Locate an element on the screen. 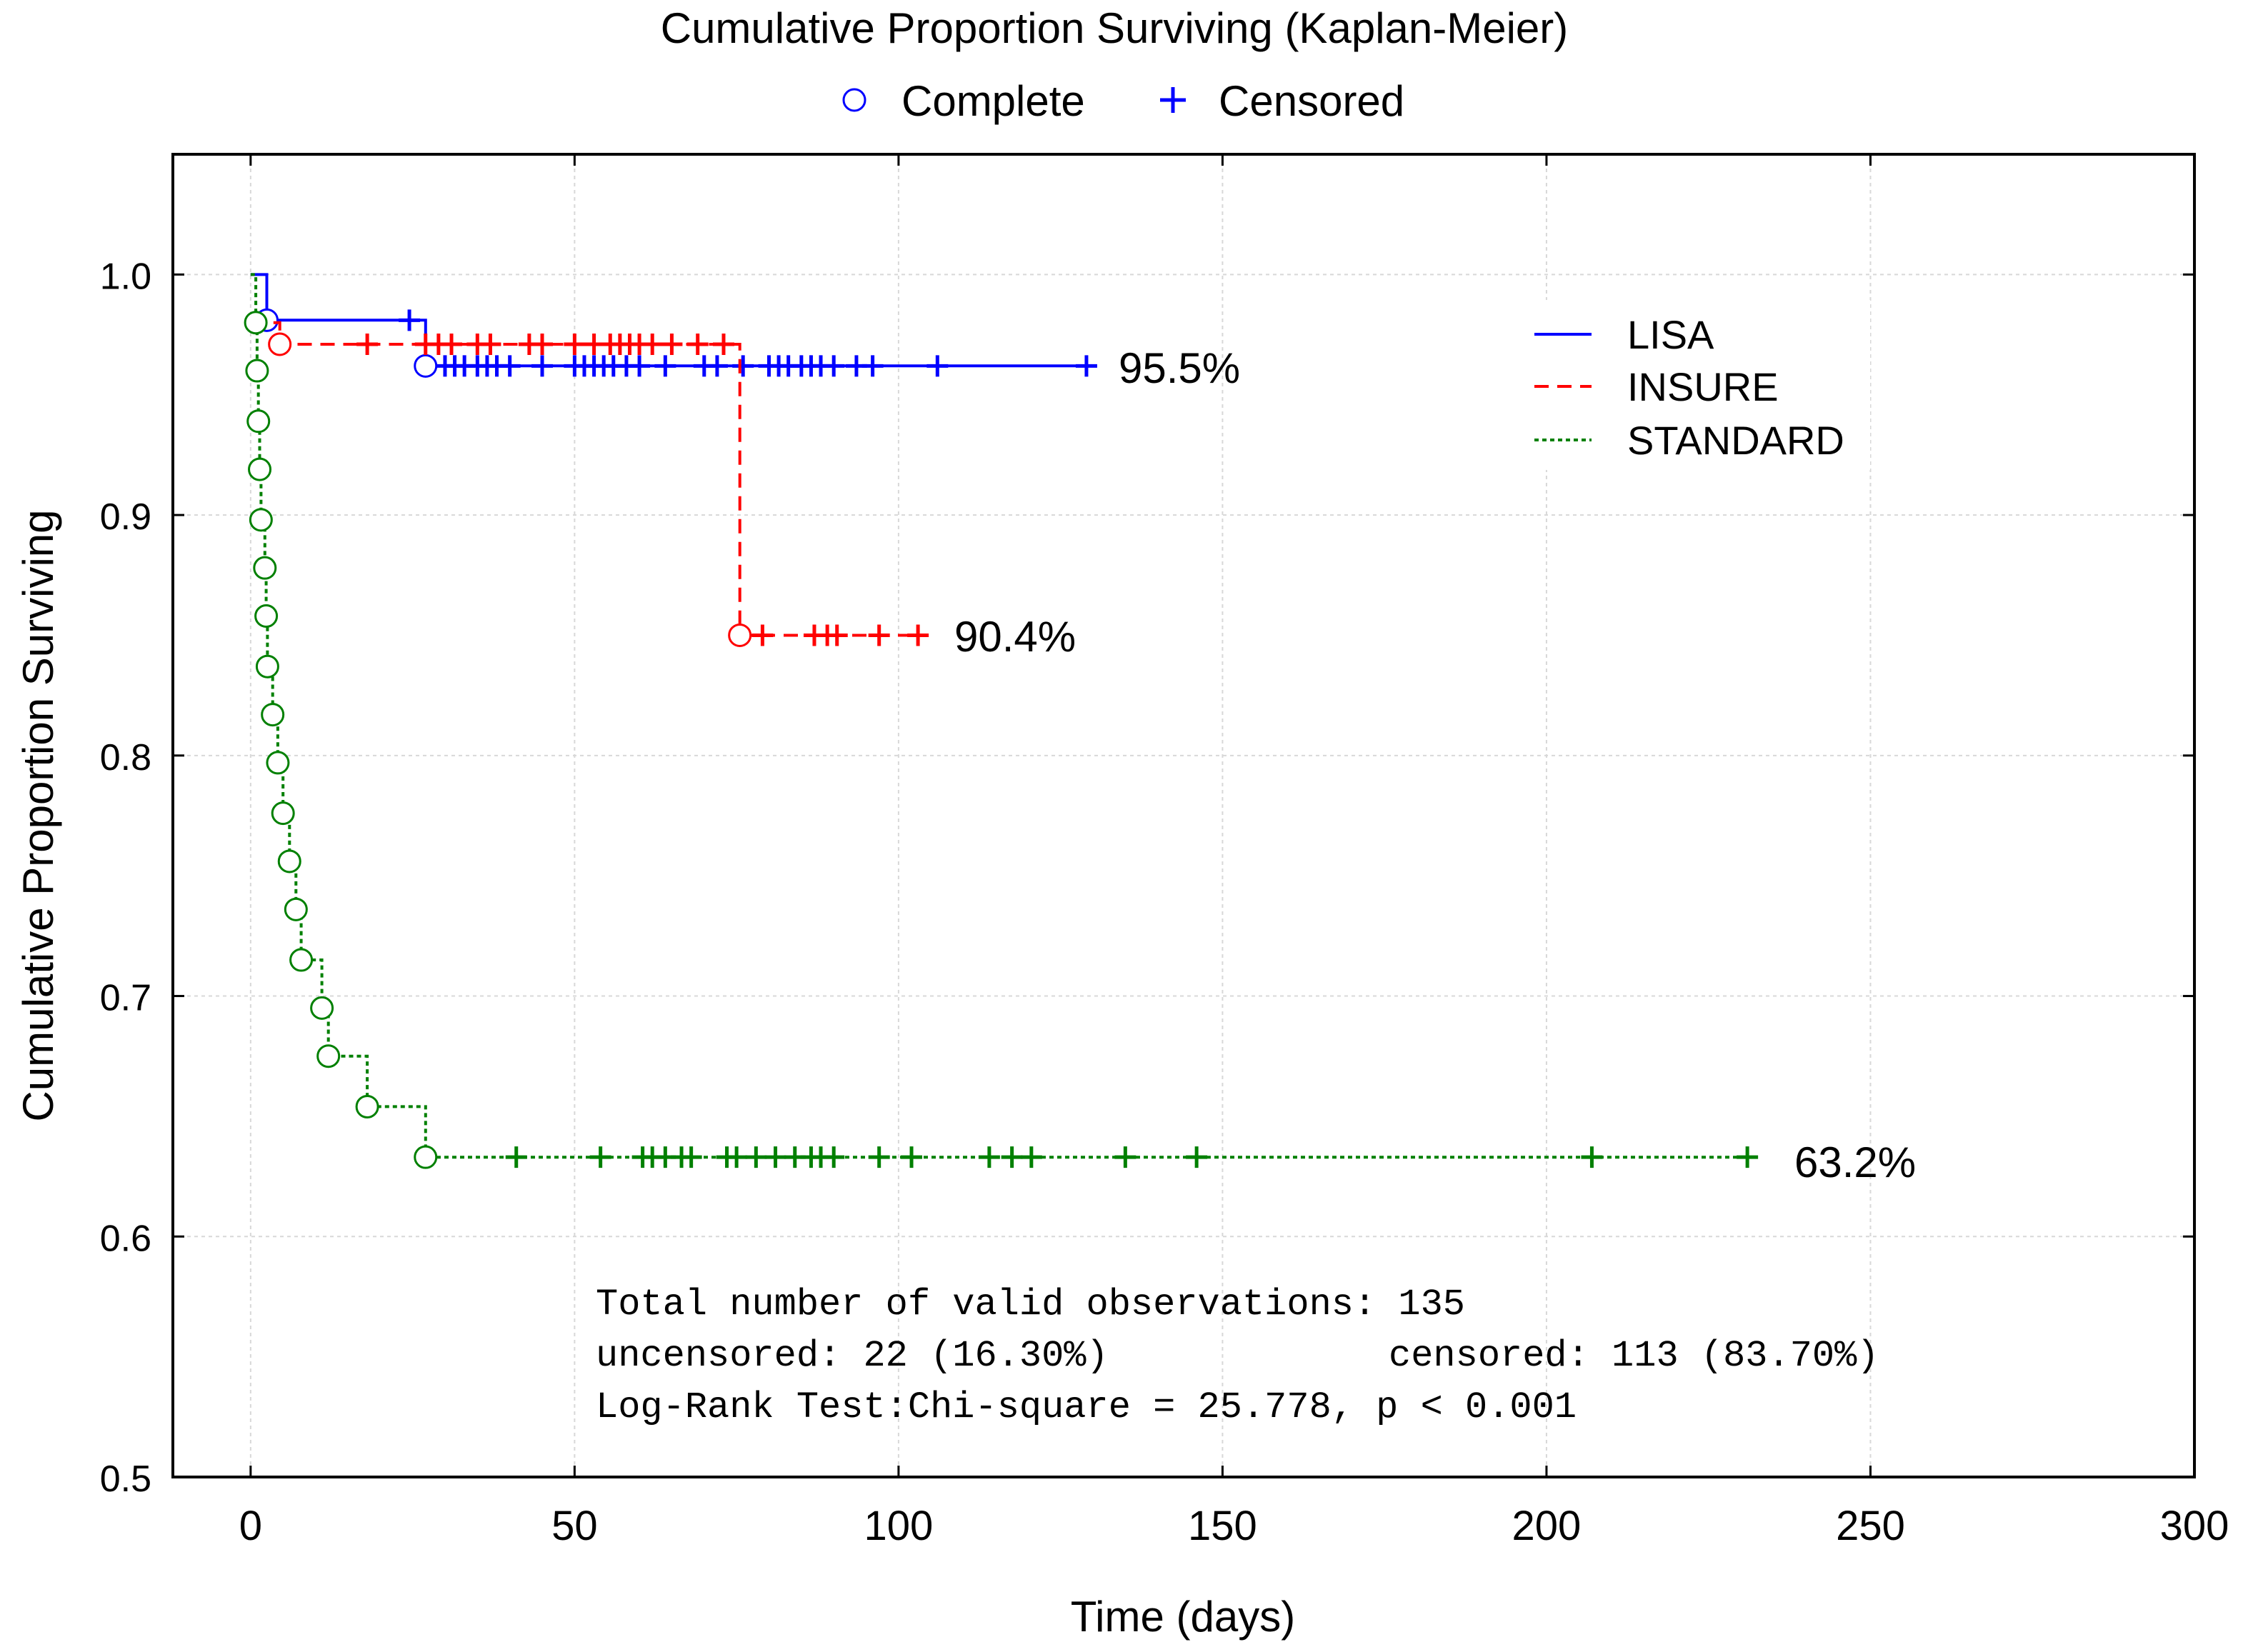  y-tick-label: 0.5 is located at coordinates (125, 1479).